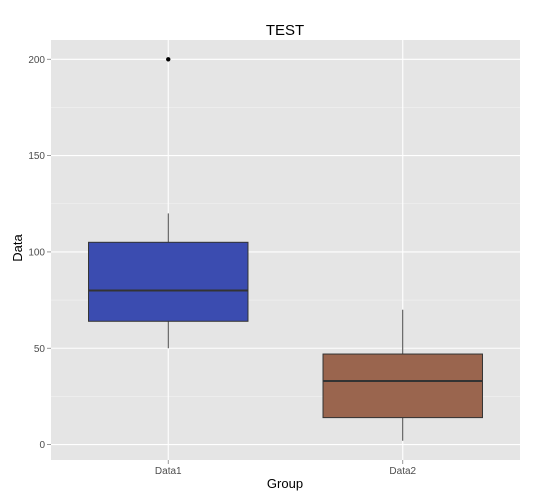 The height and width of the screenshot is (502, 539). What do you see at coordinates (168, 471) in the screenshot?
I see `x-tick-label: Data1` at bounding box center [168, 471].